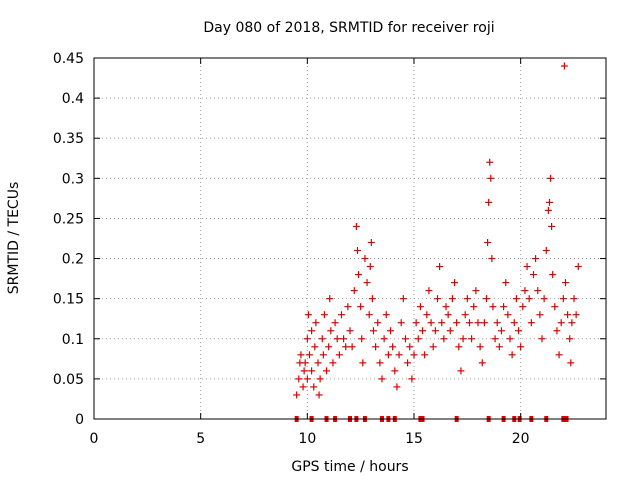 Image resolution: width=640 pixels, height=480 pixels. What do you see at coordinates (68, 219) in the screenshot?
I see `y-tick-label: 0.25` at bounding box center [68, 219].